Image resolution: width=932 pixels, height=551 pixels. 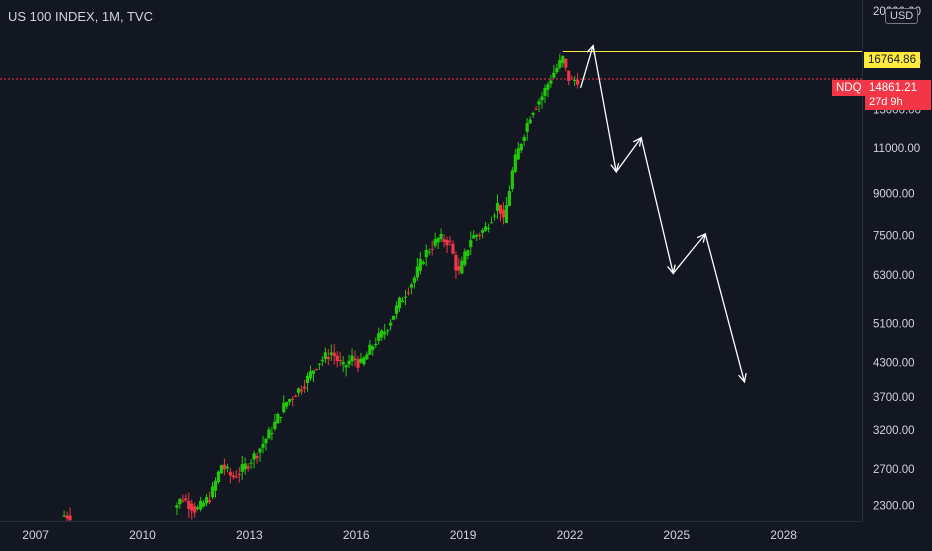 What do you see at coordinates (894, 431) in the screenshot?
I see `price-tick-label: 3200.00` at bounding box center [894, 431].